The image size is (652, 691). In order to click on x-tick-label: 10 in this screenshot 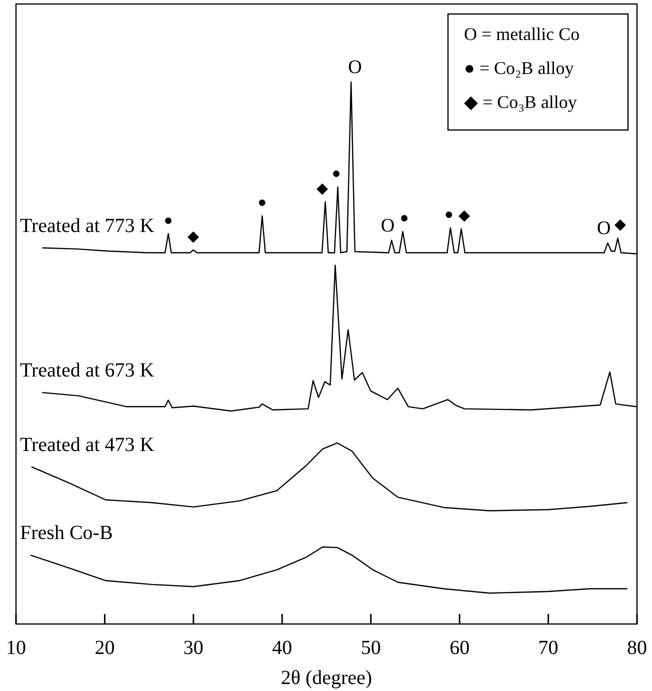, I will do `click(16, 648)`.